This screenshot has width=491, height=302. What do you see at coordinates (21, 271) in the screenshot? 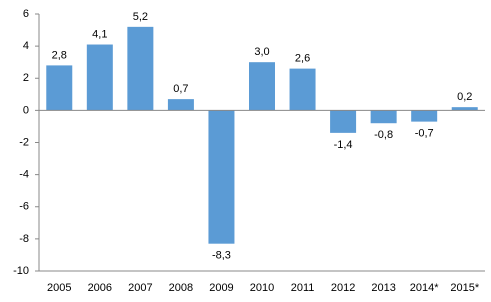
I see `y-tick-label: -10` at bounding box center [21, 271].